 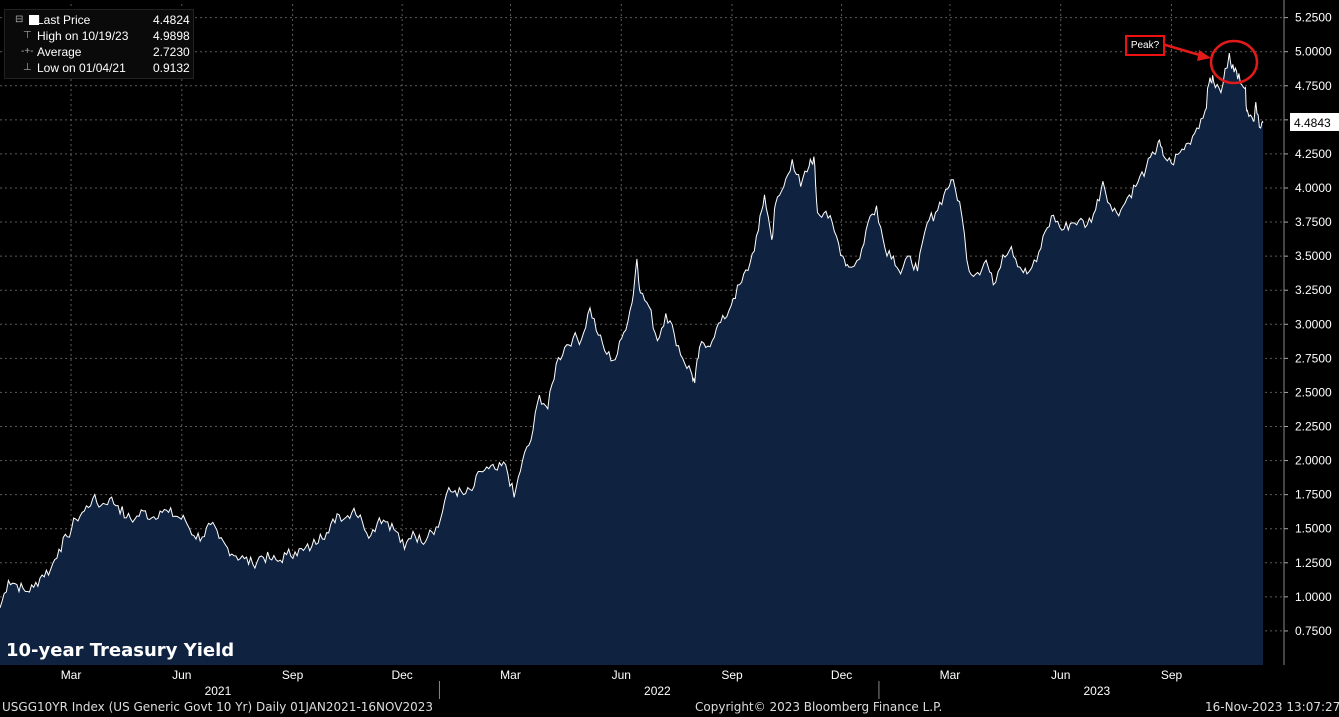 What do you see at coordinates (1313, 495) in the screenshot?
I see `y-tick-label: 1.7500` at bounding box center [1313, 495].